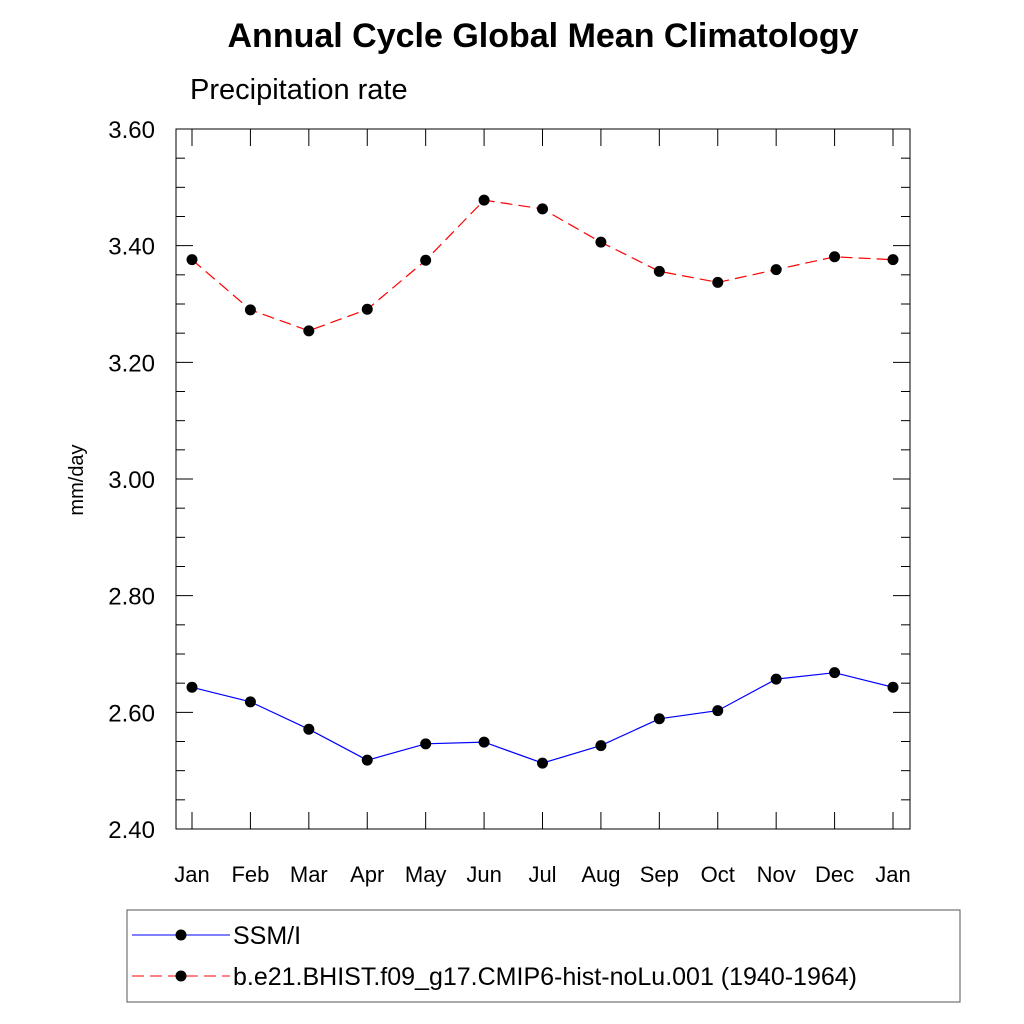 Image resolution: width=1024 pixels, height=1024 pixels. What do you see at coordinates (131, 713) in the screenshot?
I see `y-tick-label: 2.60` at bounding box center [131, 713].